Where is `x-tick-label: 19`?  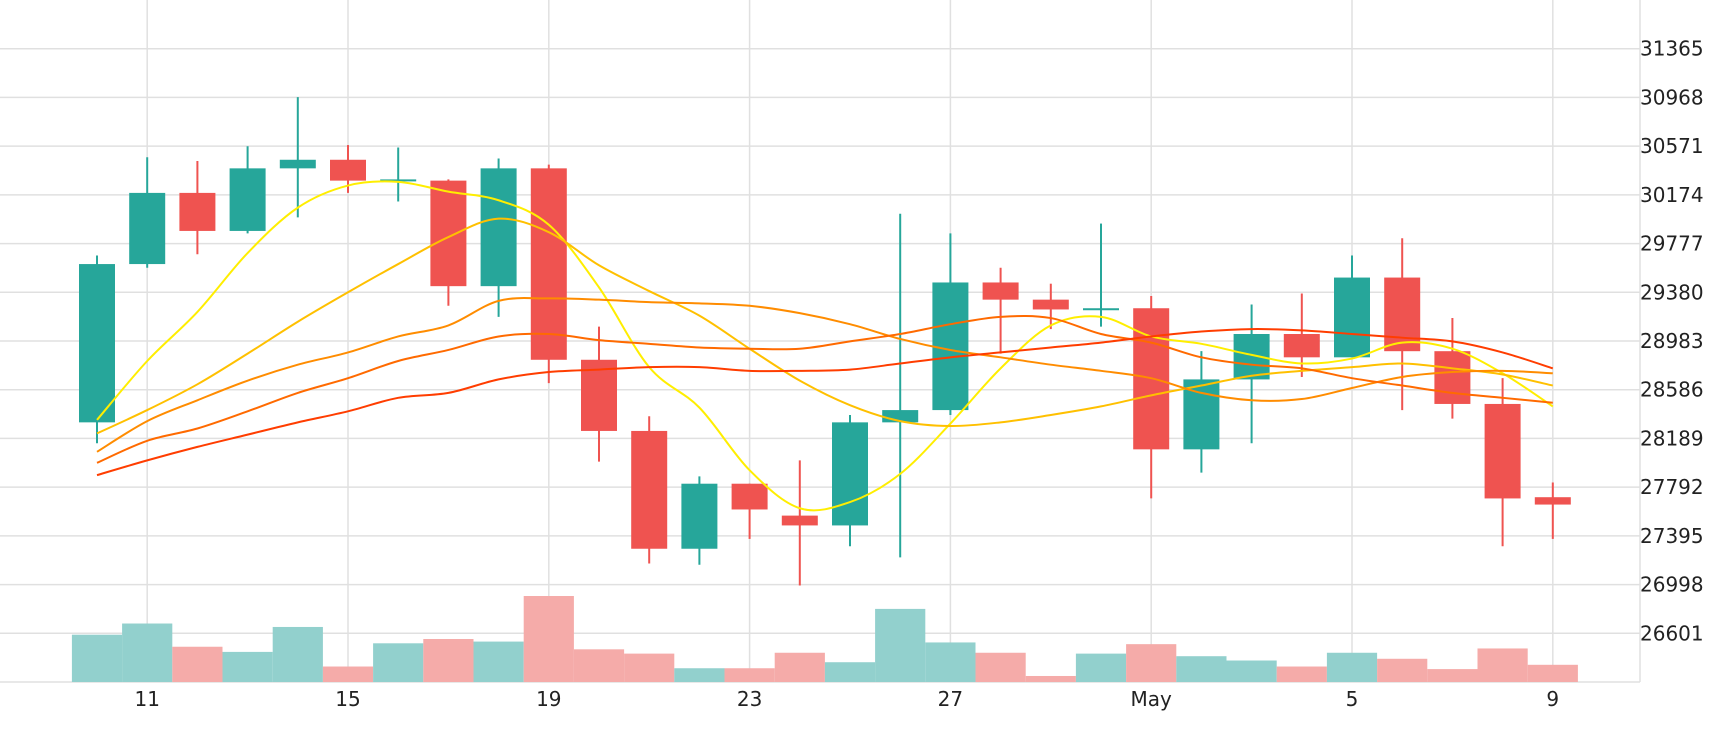 x-tick-label: 19 is located at coordinates (548, 699).